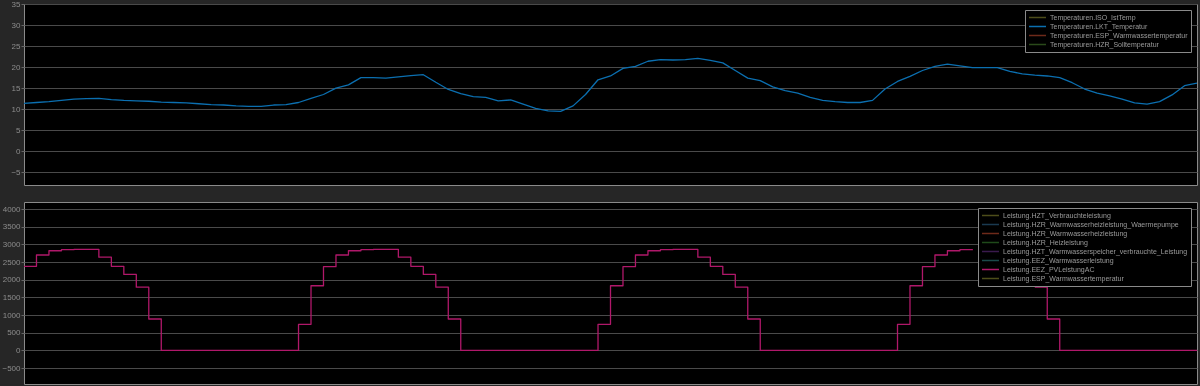 Image resolution: width=1200 pixels, height=386 pixels. What do you see at coordinates (12, 280) in the screenshot?
I see `y-tick-label: 2000` at bounding box center [12, 280].